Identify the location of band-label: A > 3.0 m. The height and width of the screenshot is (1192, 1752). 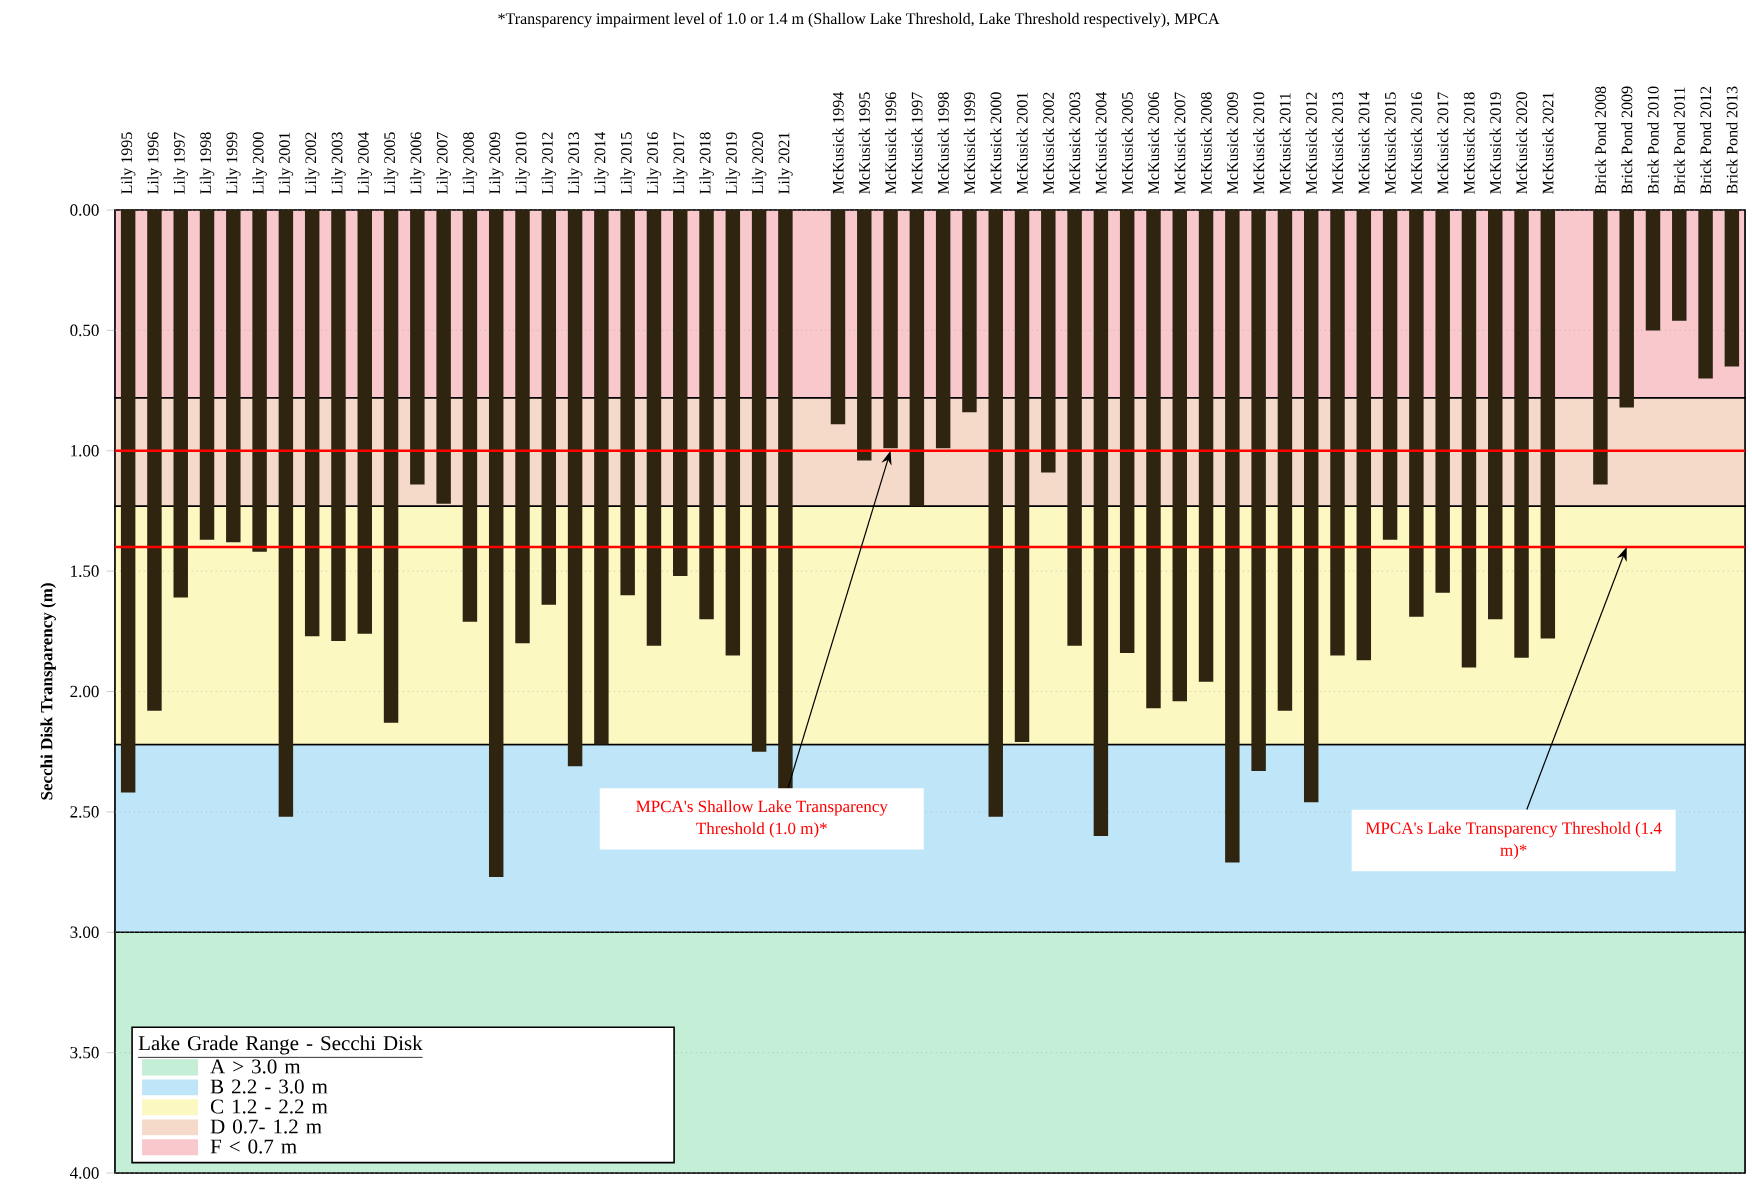
(255, 1066).